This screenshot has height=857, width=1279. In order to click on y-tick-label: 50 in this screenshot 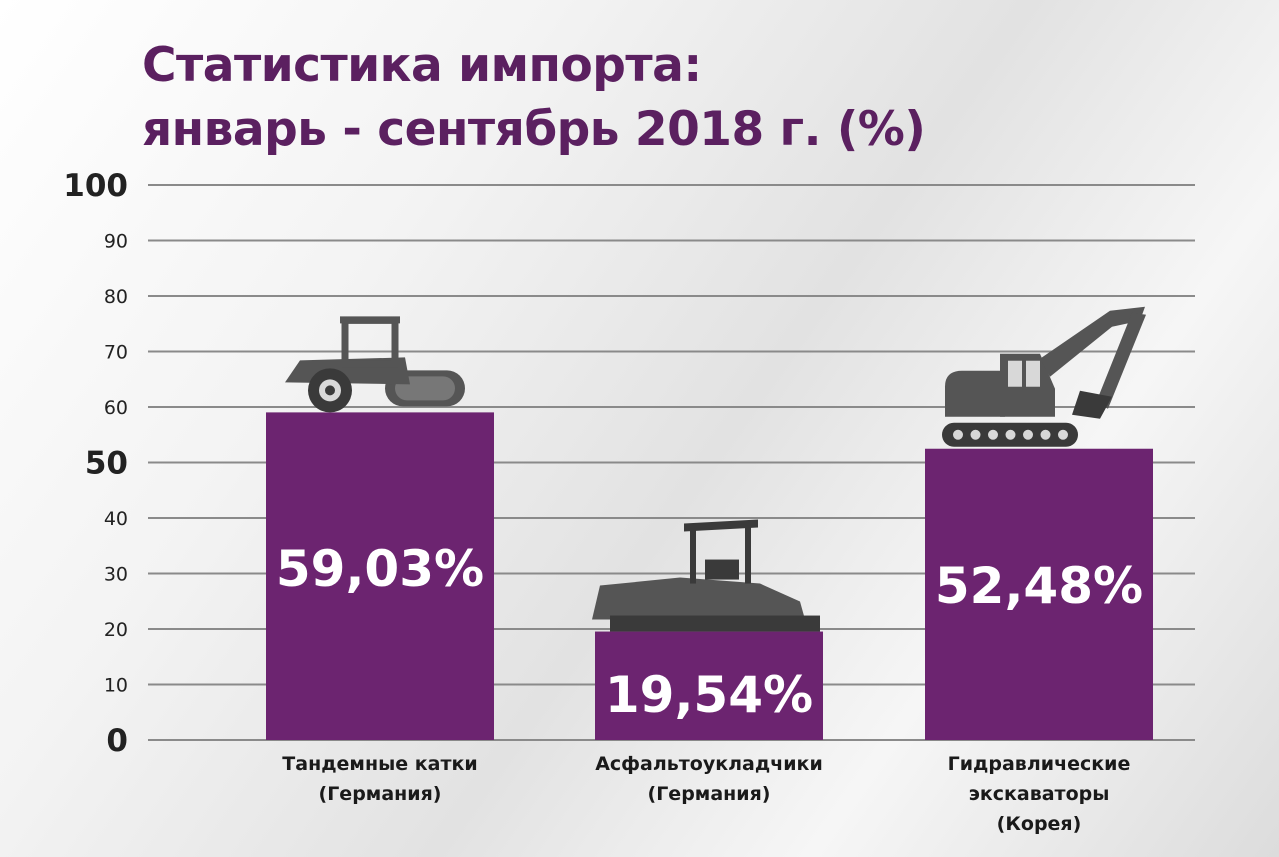, I will do `click(106, 464)`.